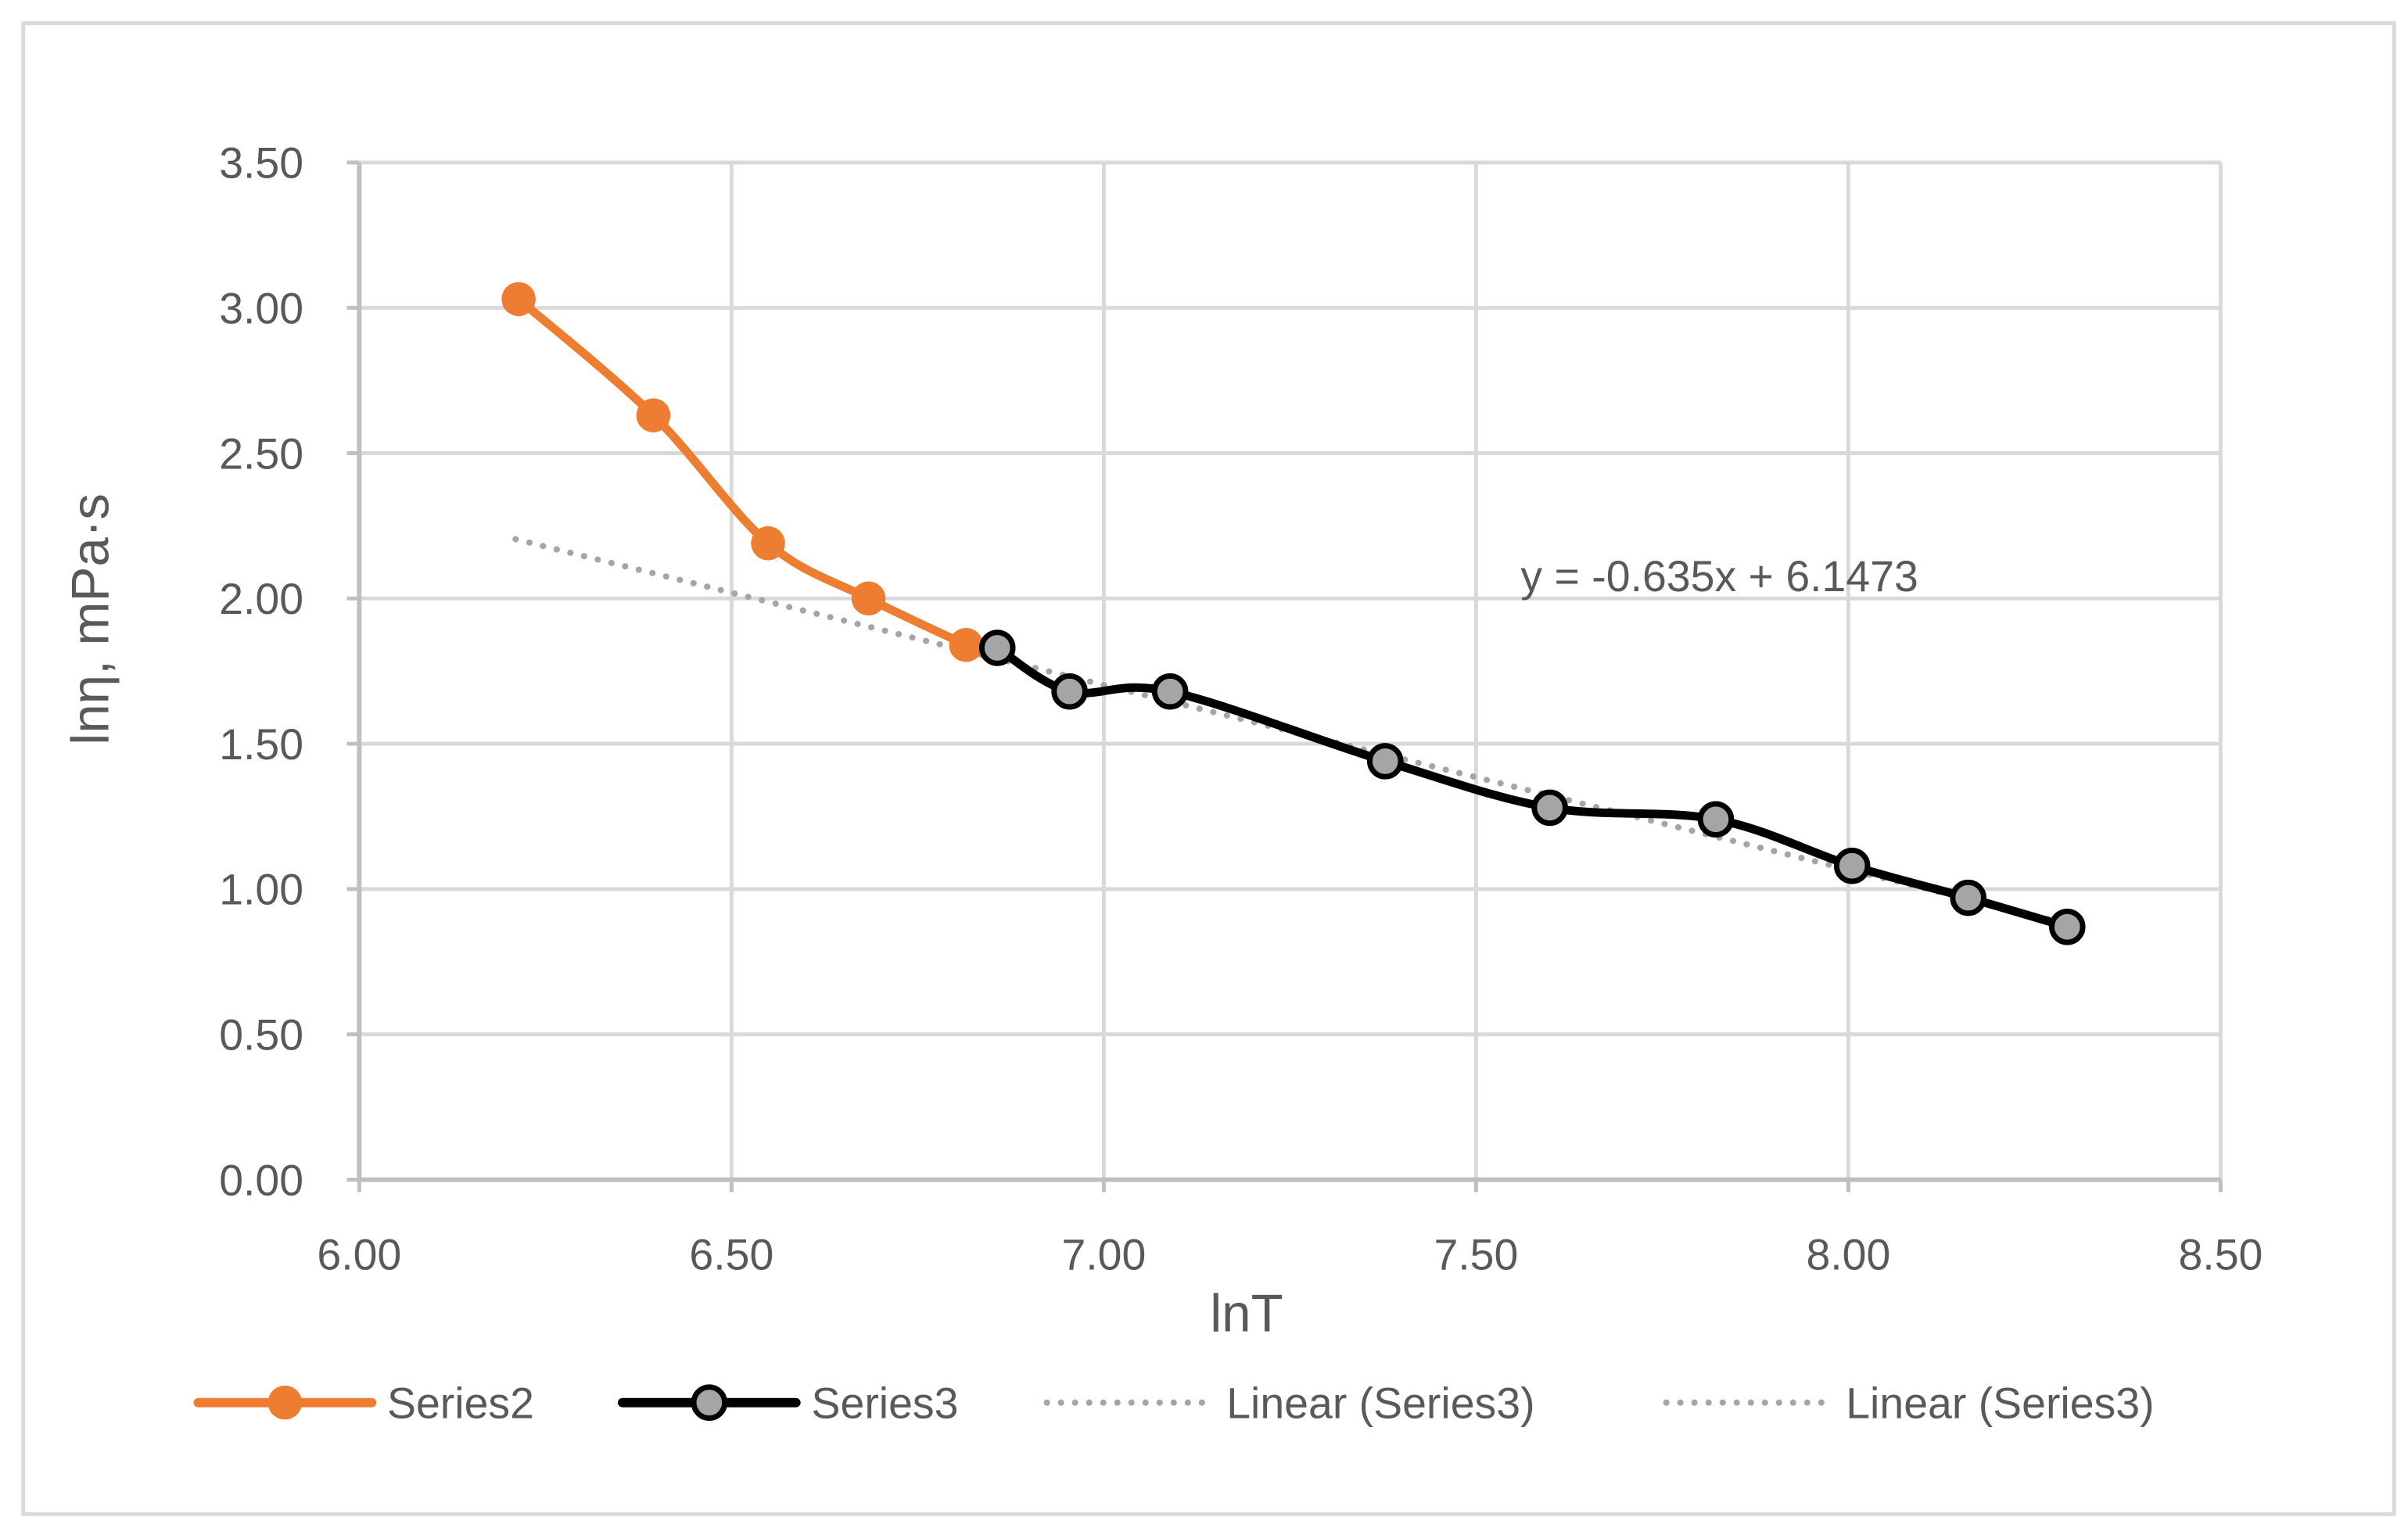 The height and width of the screenshot is (1528, 2408). What do you see at coordinates (91, 619) in the screenshot?
I see `y-axis-title: lnη, mPa·s` at bounding box center [91, 619].